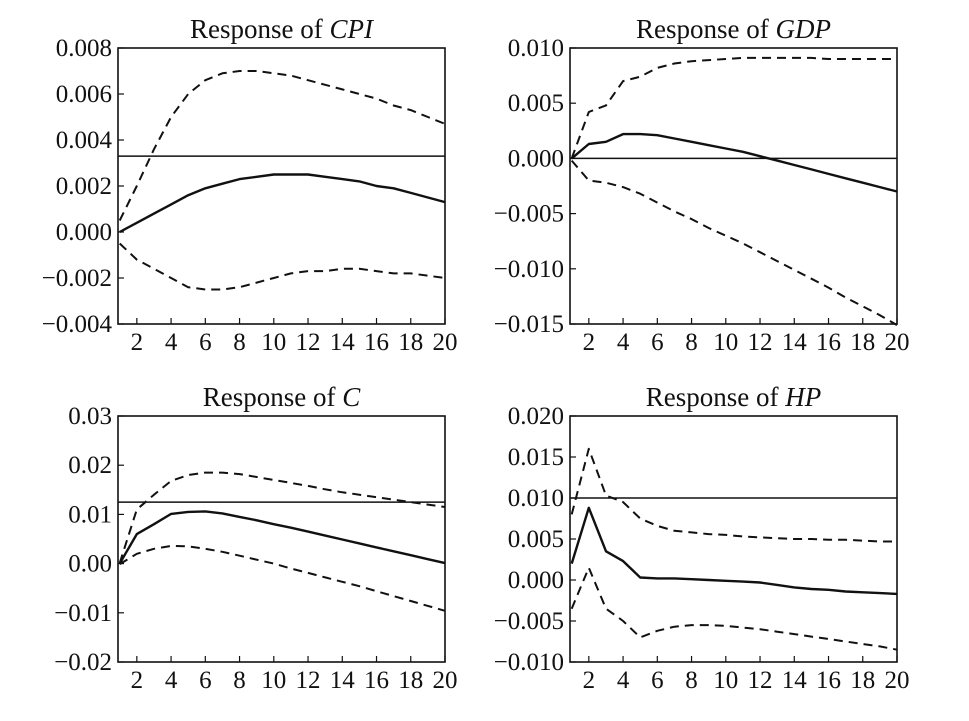  I want to click on chart-title-variable: HP, so click(802, 397).